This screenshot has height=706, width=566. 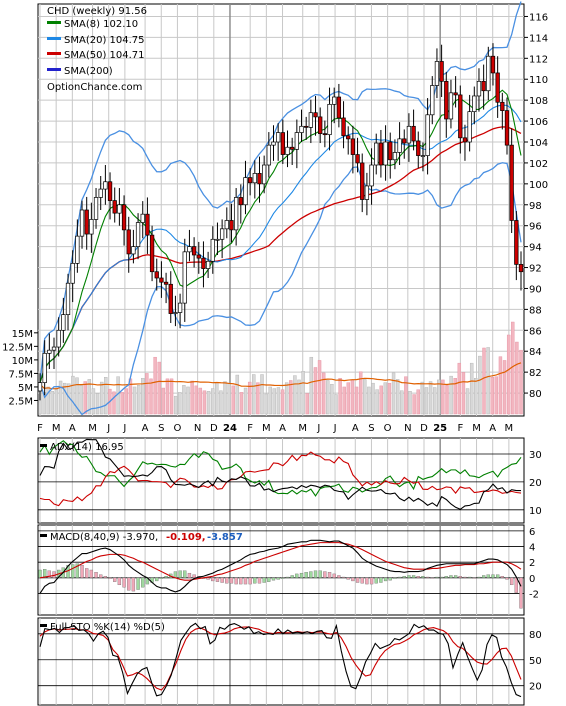 What do you see at coordinates (335, 428) in the screenshot?
I see `month-label: J` at bounding box center [335, 428].